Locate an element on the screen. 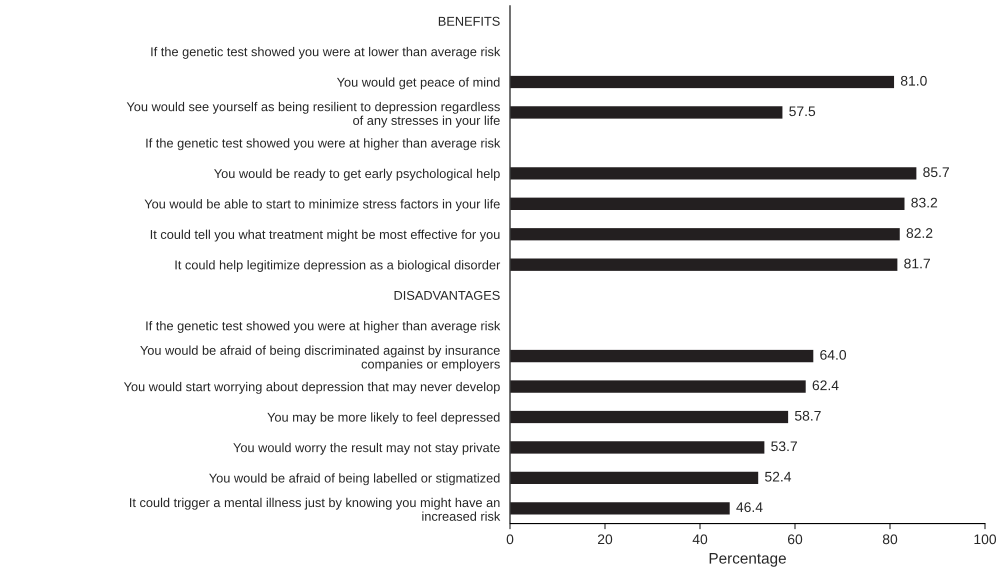  data-label: 81.7 is located at coordinates (917, 263).